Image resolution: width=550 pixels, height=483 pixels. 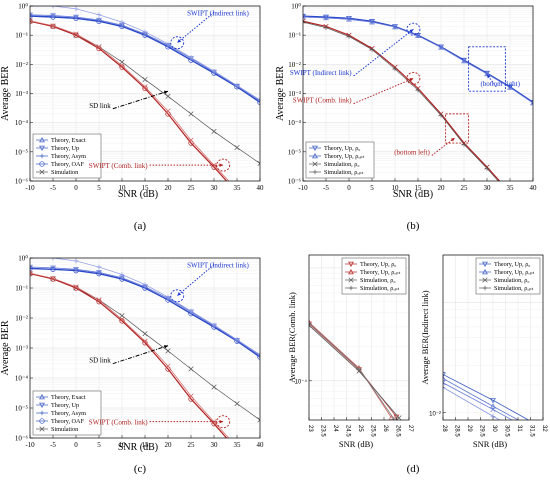 What do you see at coordinates (261, 445) in the screenshot?
I see `x-tick-label: 40` at bounding box center [261, 445].